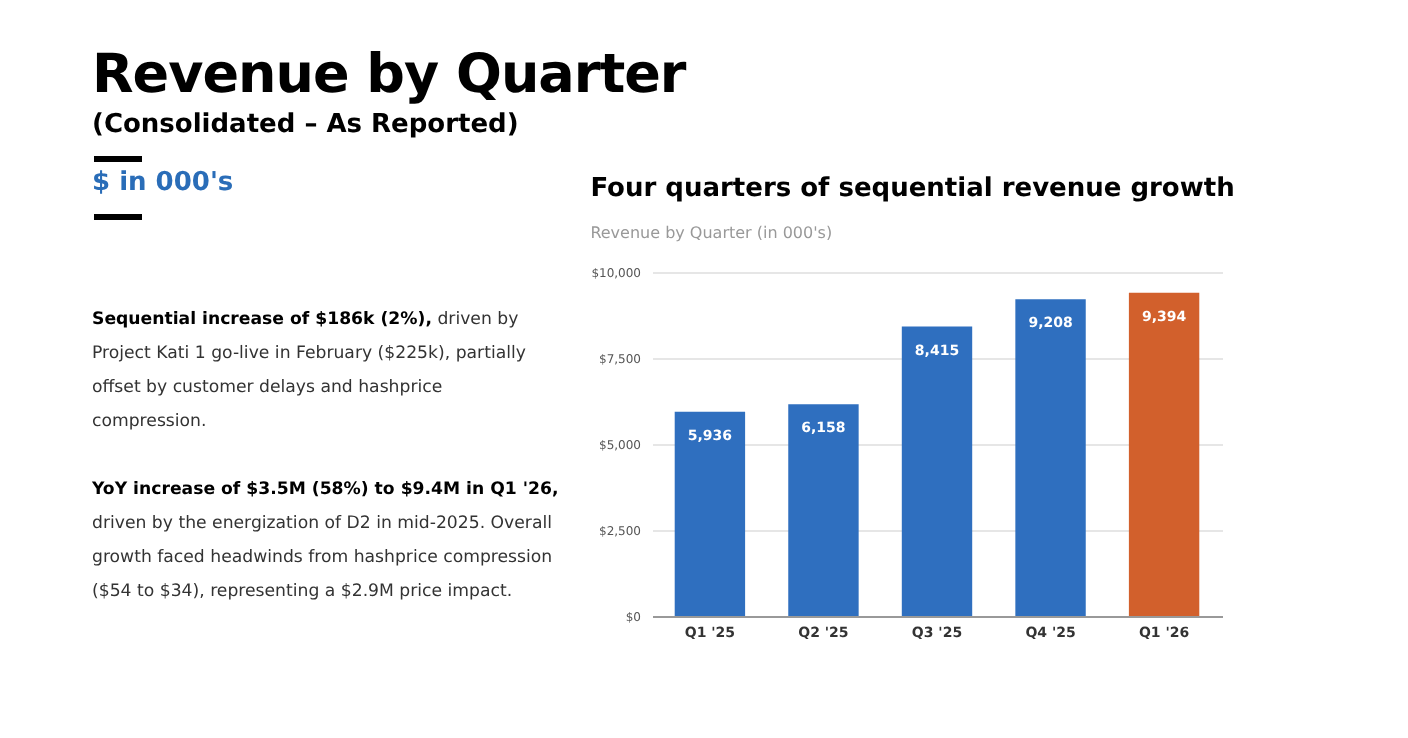 This screenshot has height=738, width=1408. I want to click on text: Four quarters of sequential revenue growth, so click(912, 189).